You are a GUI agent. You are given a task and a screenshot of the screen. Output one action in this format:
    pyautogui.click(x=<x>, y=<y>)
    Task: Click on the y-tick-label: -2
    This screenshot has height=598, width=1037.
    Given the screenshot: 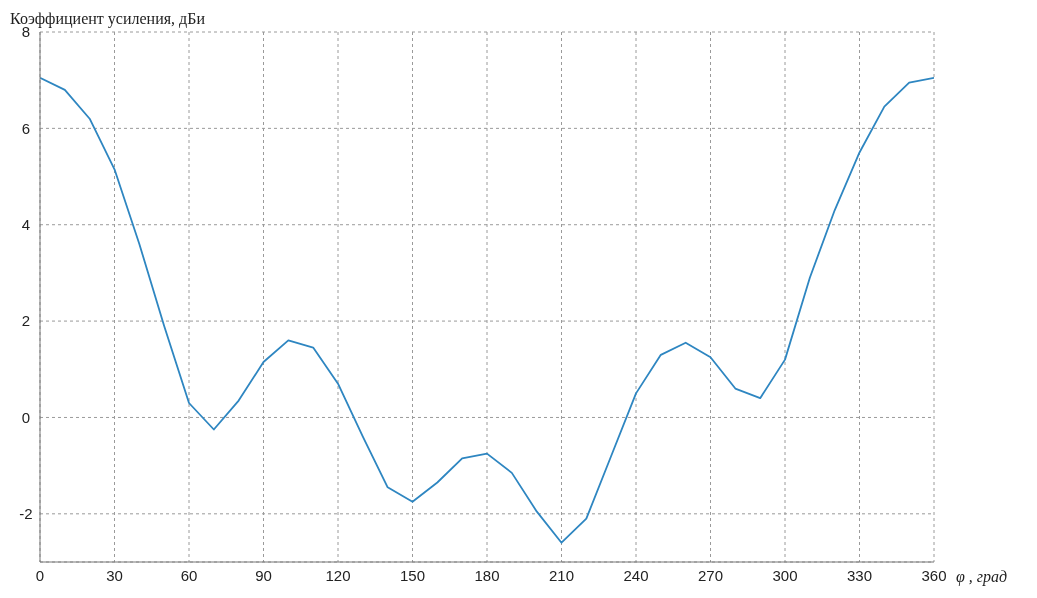 What is the action you would take?
    pyautogui.click(x=26, y=514)
    